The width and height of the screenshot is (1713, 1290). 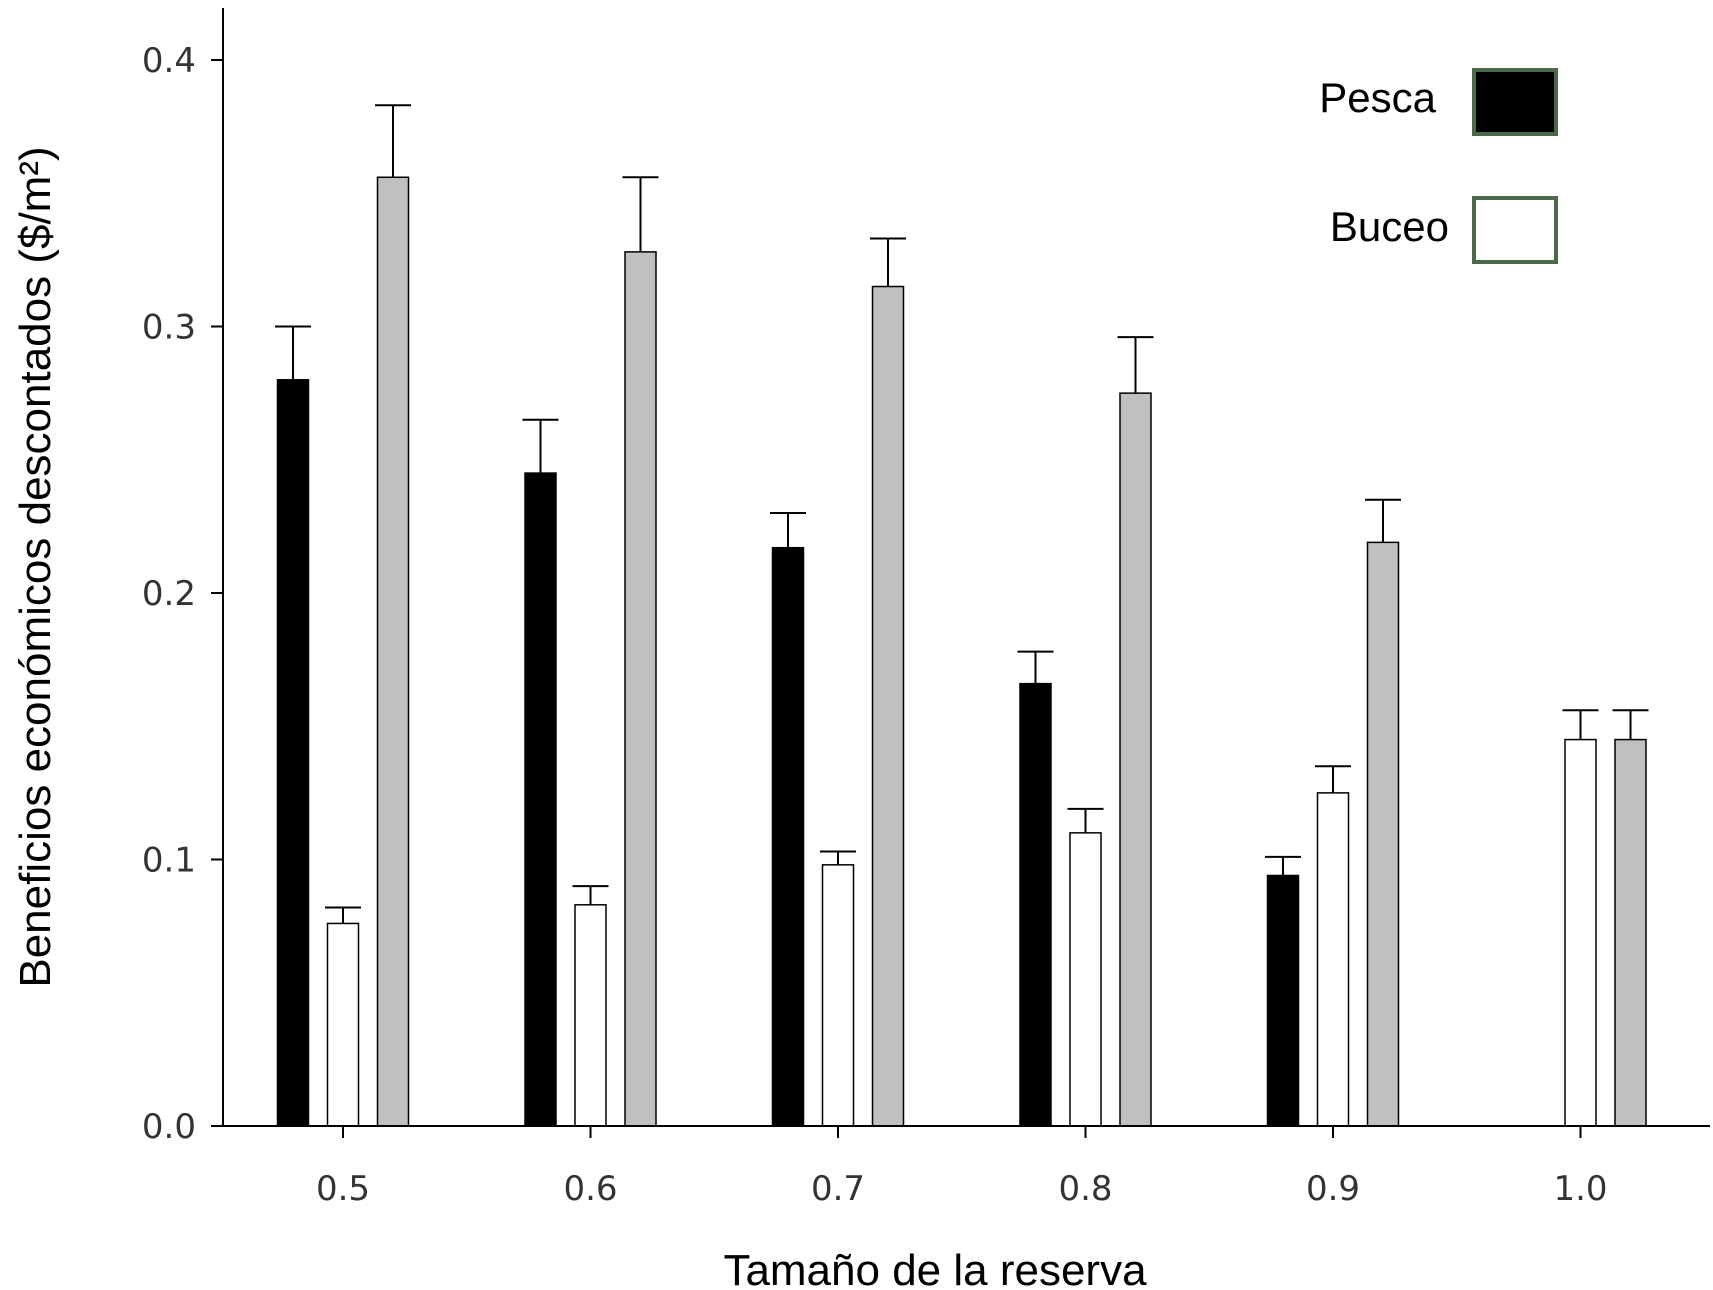 What do you see at coordinates (590, 1189) in the screenshot?
I see `x-tick-label: 0.6` at bounding box center [590, 1189].